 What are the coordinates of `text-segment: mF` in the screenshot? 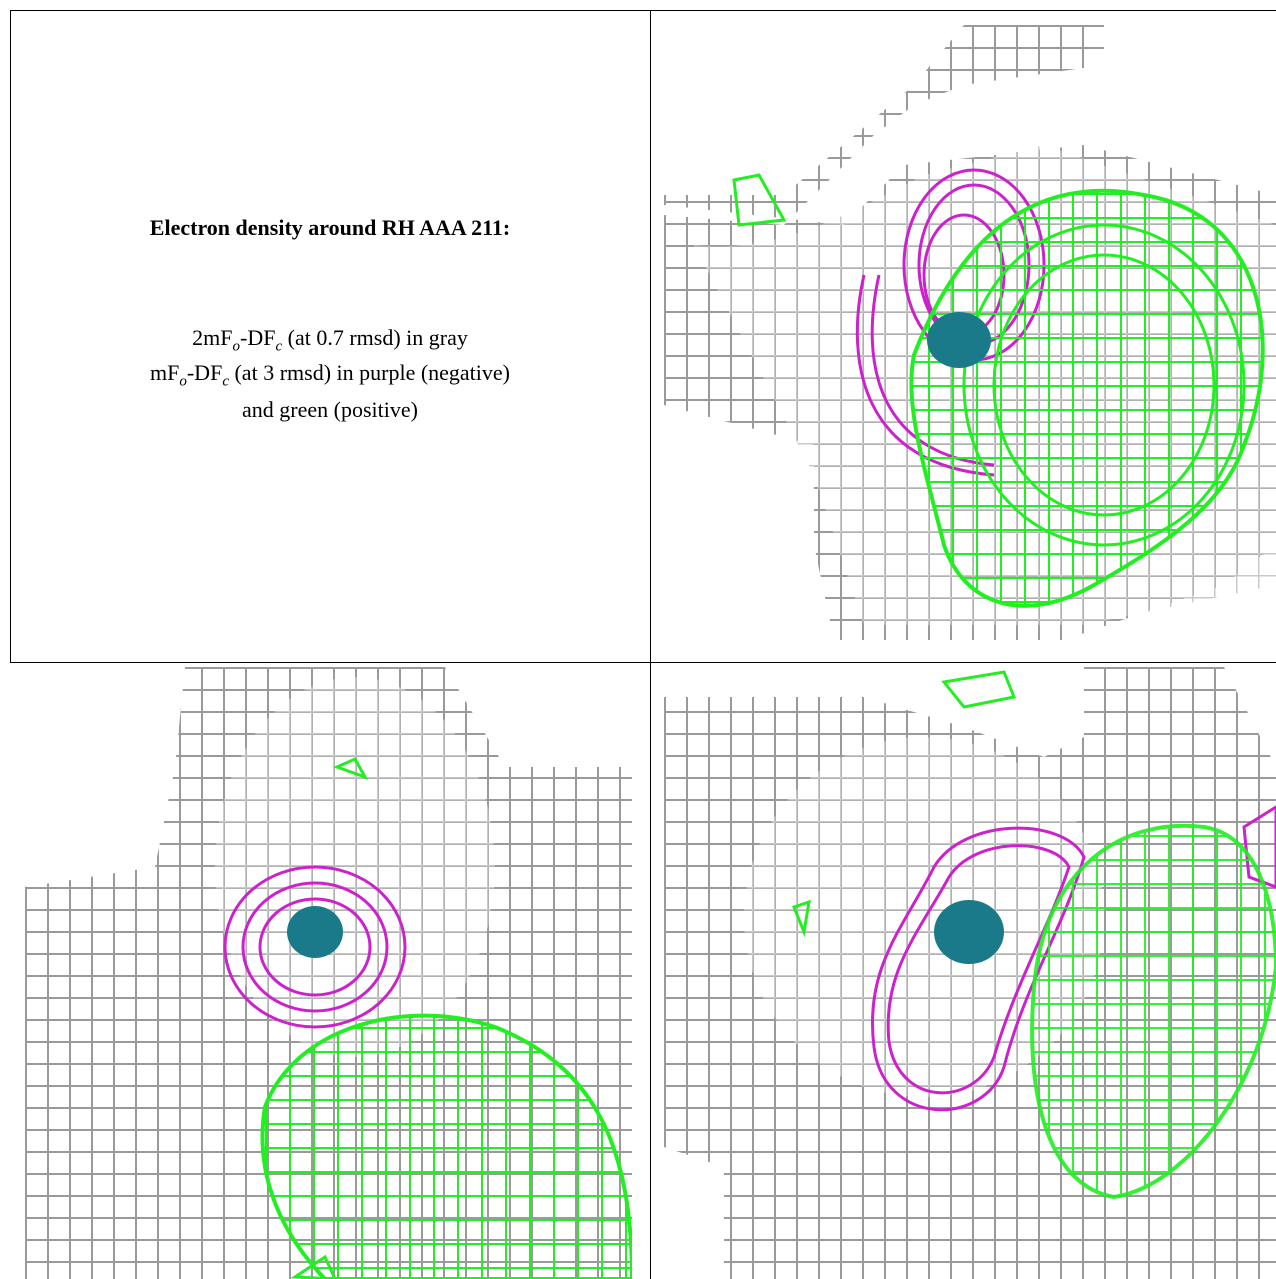 It's located at (165, 372).